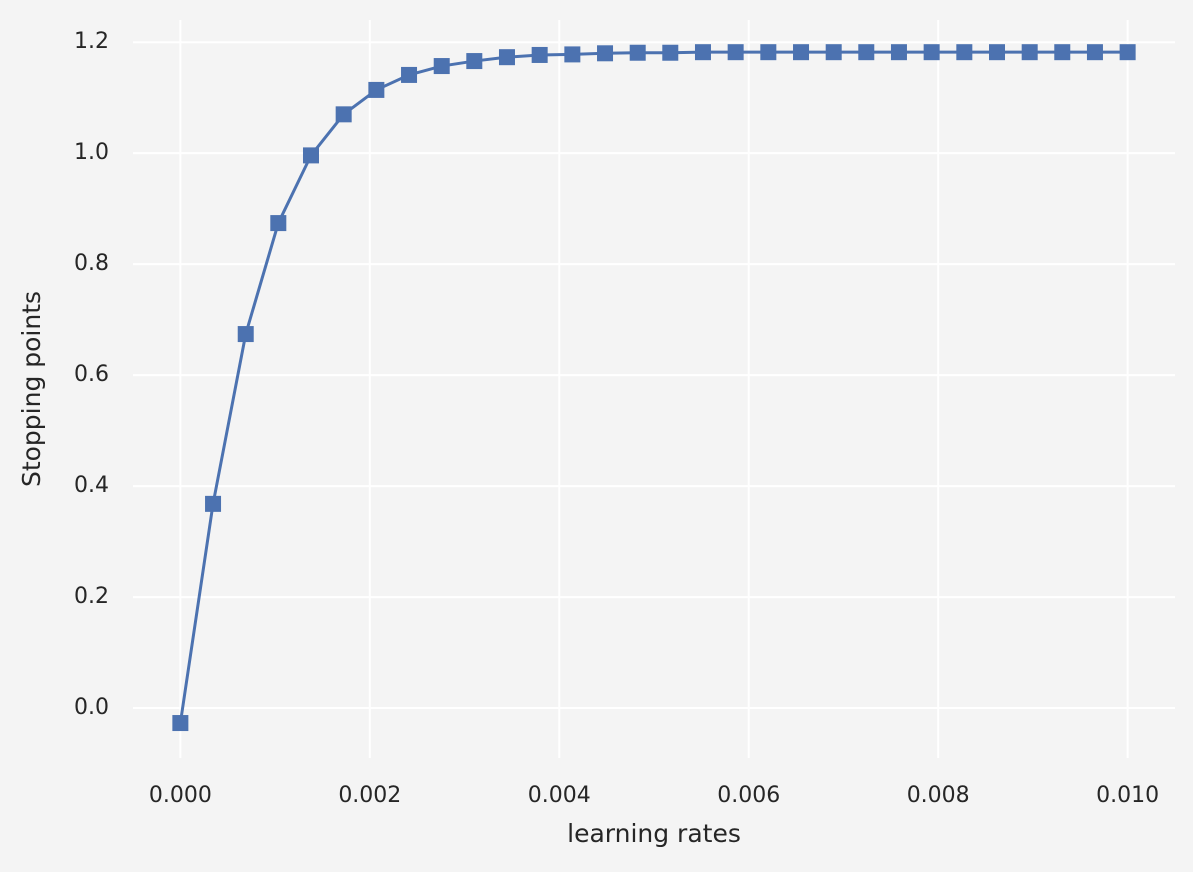 The width and height of the screenshot is (1193, 872). Describe the element at coordinates (180, 795) in the screenshot. I see `x-tick-label: 0.000` at that location.